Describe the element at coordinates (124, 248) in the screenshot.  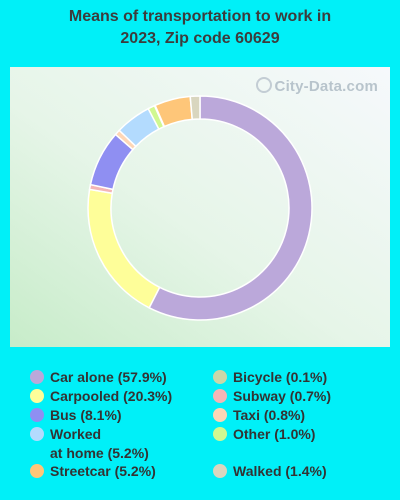
I see `slice-carpooled` at that location.